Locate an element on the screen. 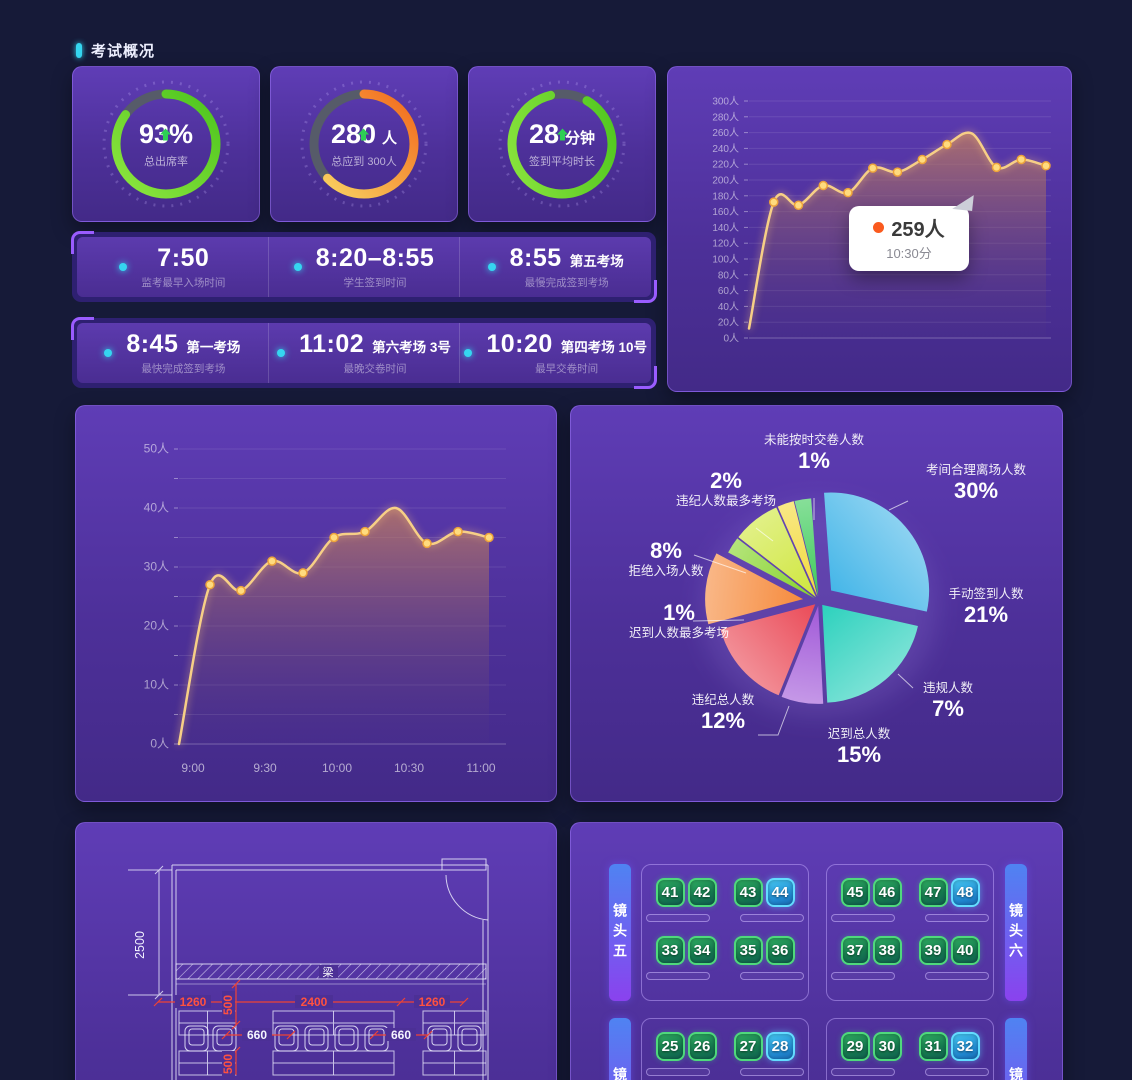 The width and height of the screenshot is (1132, 1080). gauge-unit: 分钟 is located at coordinates (580, 138).